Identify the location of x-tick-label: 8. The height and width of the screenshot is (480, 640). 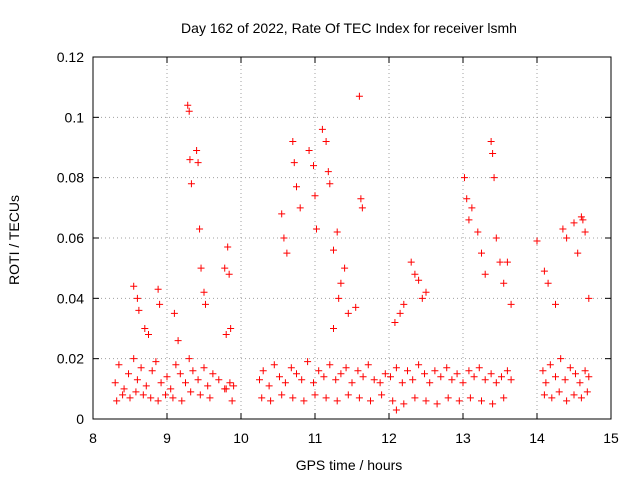
(93, 438).